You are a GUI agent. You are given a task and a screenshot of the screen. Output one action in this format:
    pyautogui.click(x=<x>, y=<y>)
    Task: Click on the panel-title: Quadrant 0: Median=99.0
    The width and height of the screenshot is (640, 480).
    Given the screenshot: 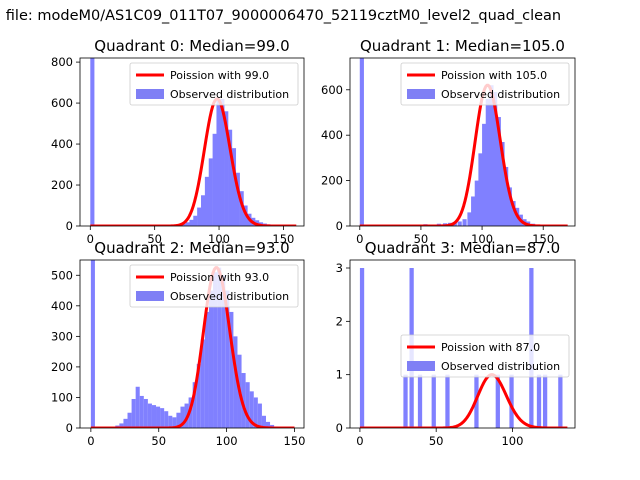 What is the action you would take?
    pyautogui.click(x=191, y=46)
    